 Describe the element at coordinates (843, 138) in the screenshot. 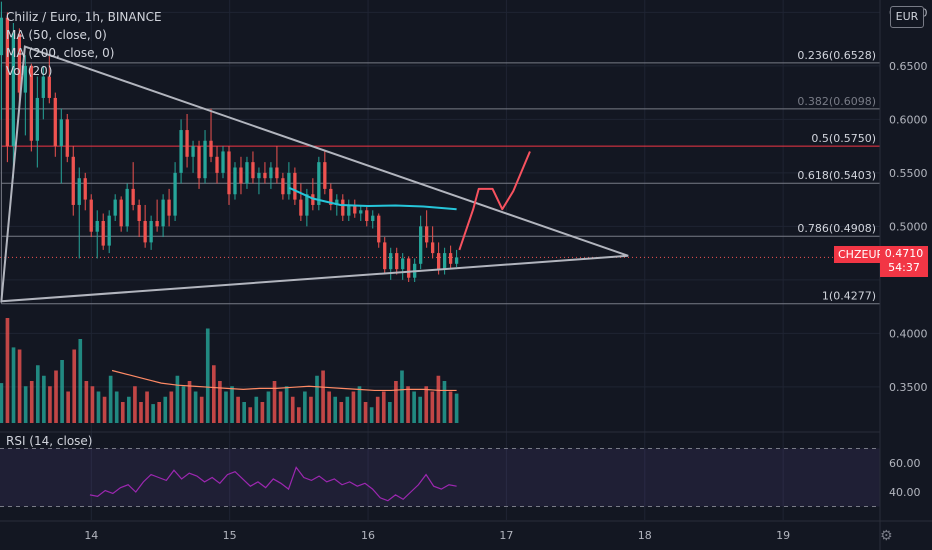

I see `fib-label-0.5: 0.5(0.5750)` at that location.